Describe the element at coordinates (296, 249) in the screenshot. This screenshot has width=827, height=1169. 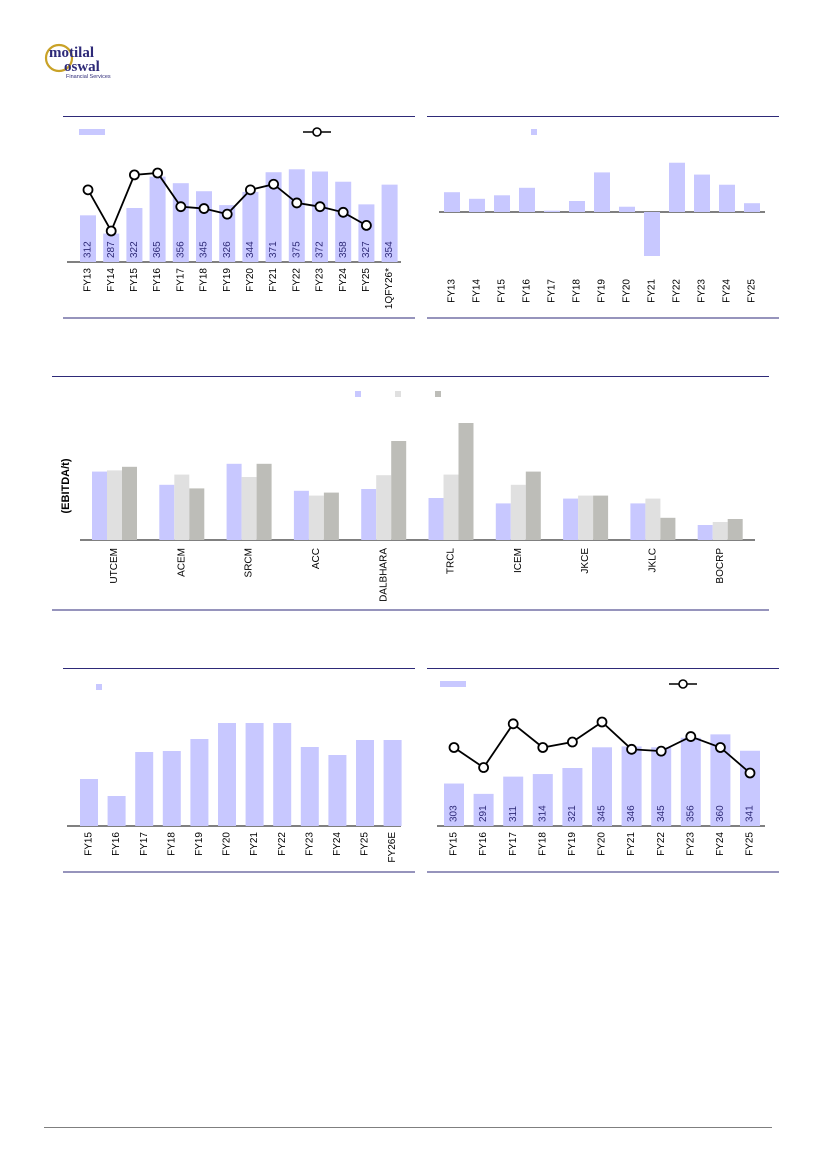
I see `data-label: 375` at that location.